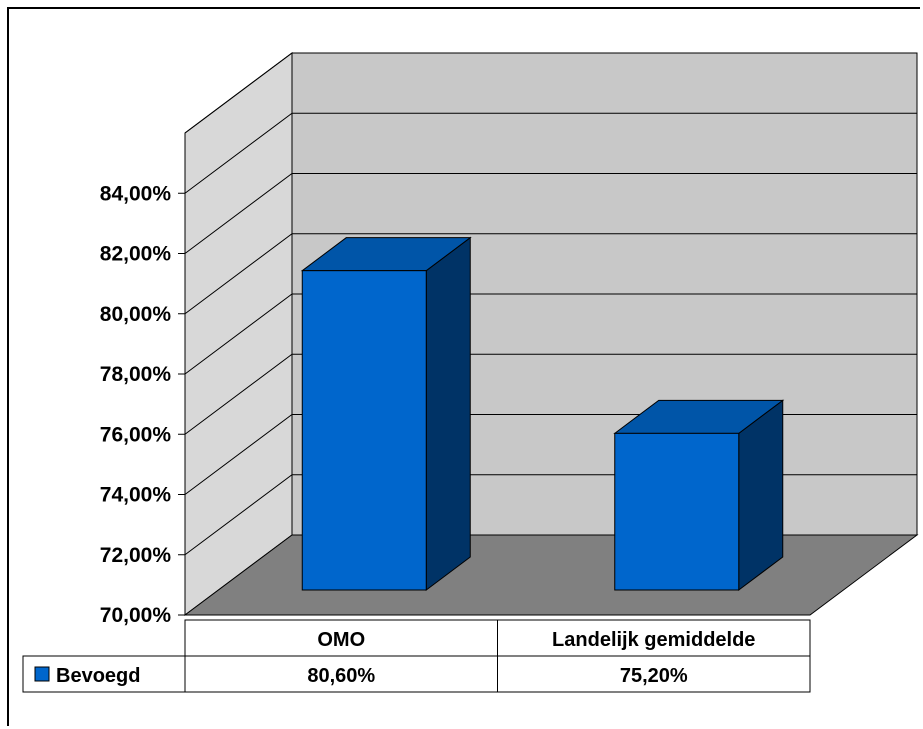 The height and width of the screenshot is (729, 923). I want to click on y-tick-label: 78,00%, so click(136, 374).